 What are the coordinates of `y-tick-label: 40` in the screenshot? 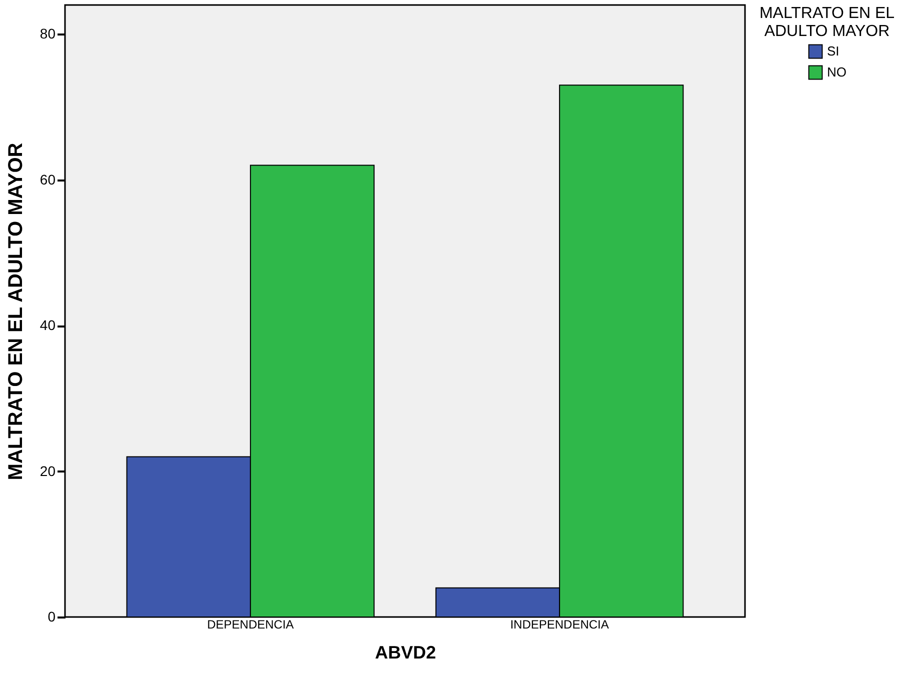 It's located at (48, 325).